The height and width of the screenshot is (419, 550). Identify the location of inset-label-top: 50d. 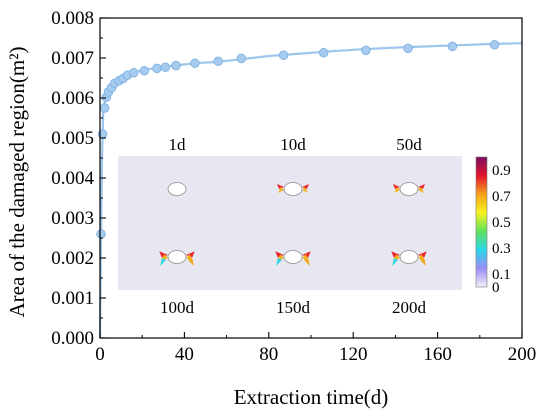
(409, 144).